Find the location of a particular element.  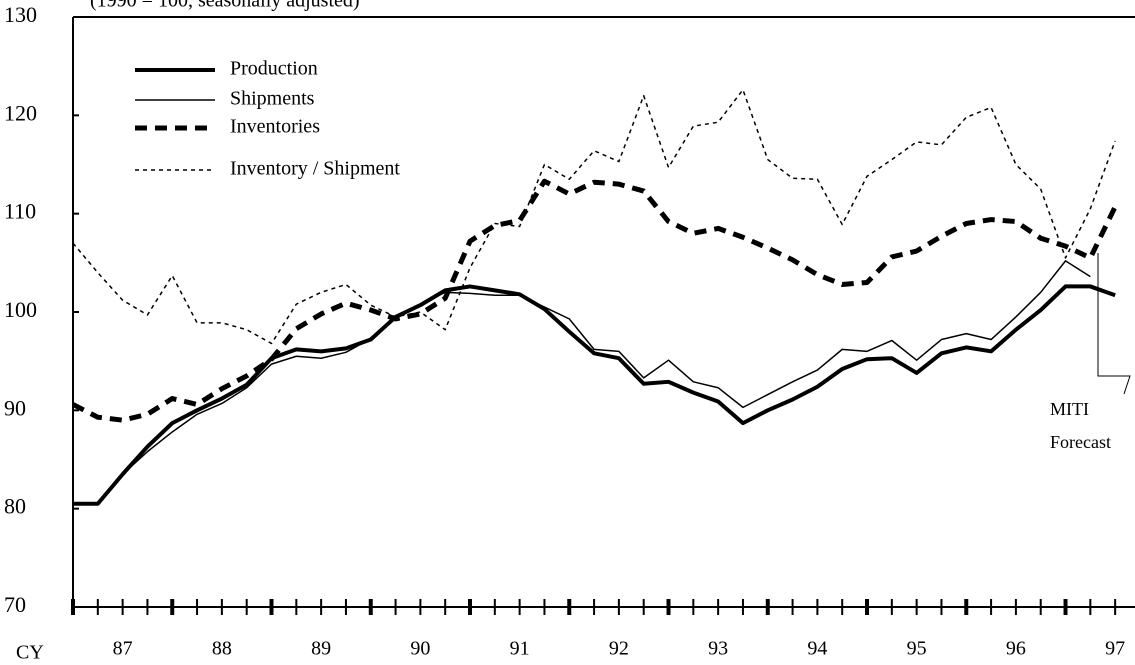

annotation: Forecast is located at coordinates (1080, 442).